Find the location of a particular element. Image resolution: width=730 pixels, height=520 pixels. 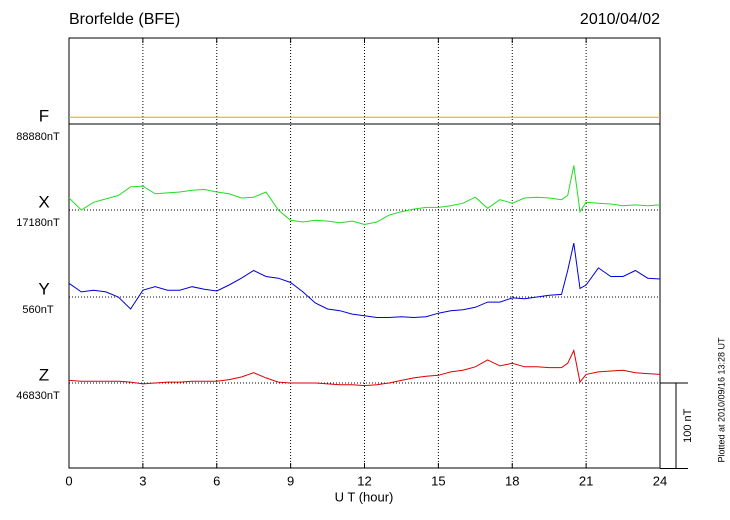

x-tick-label: 15 is located at coordinates (438, 480).